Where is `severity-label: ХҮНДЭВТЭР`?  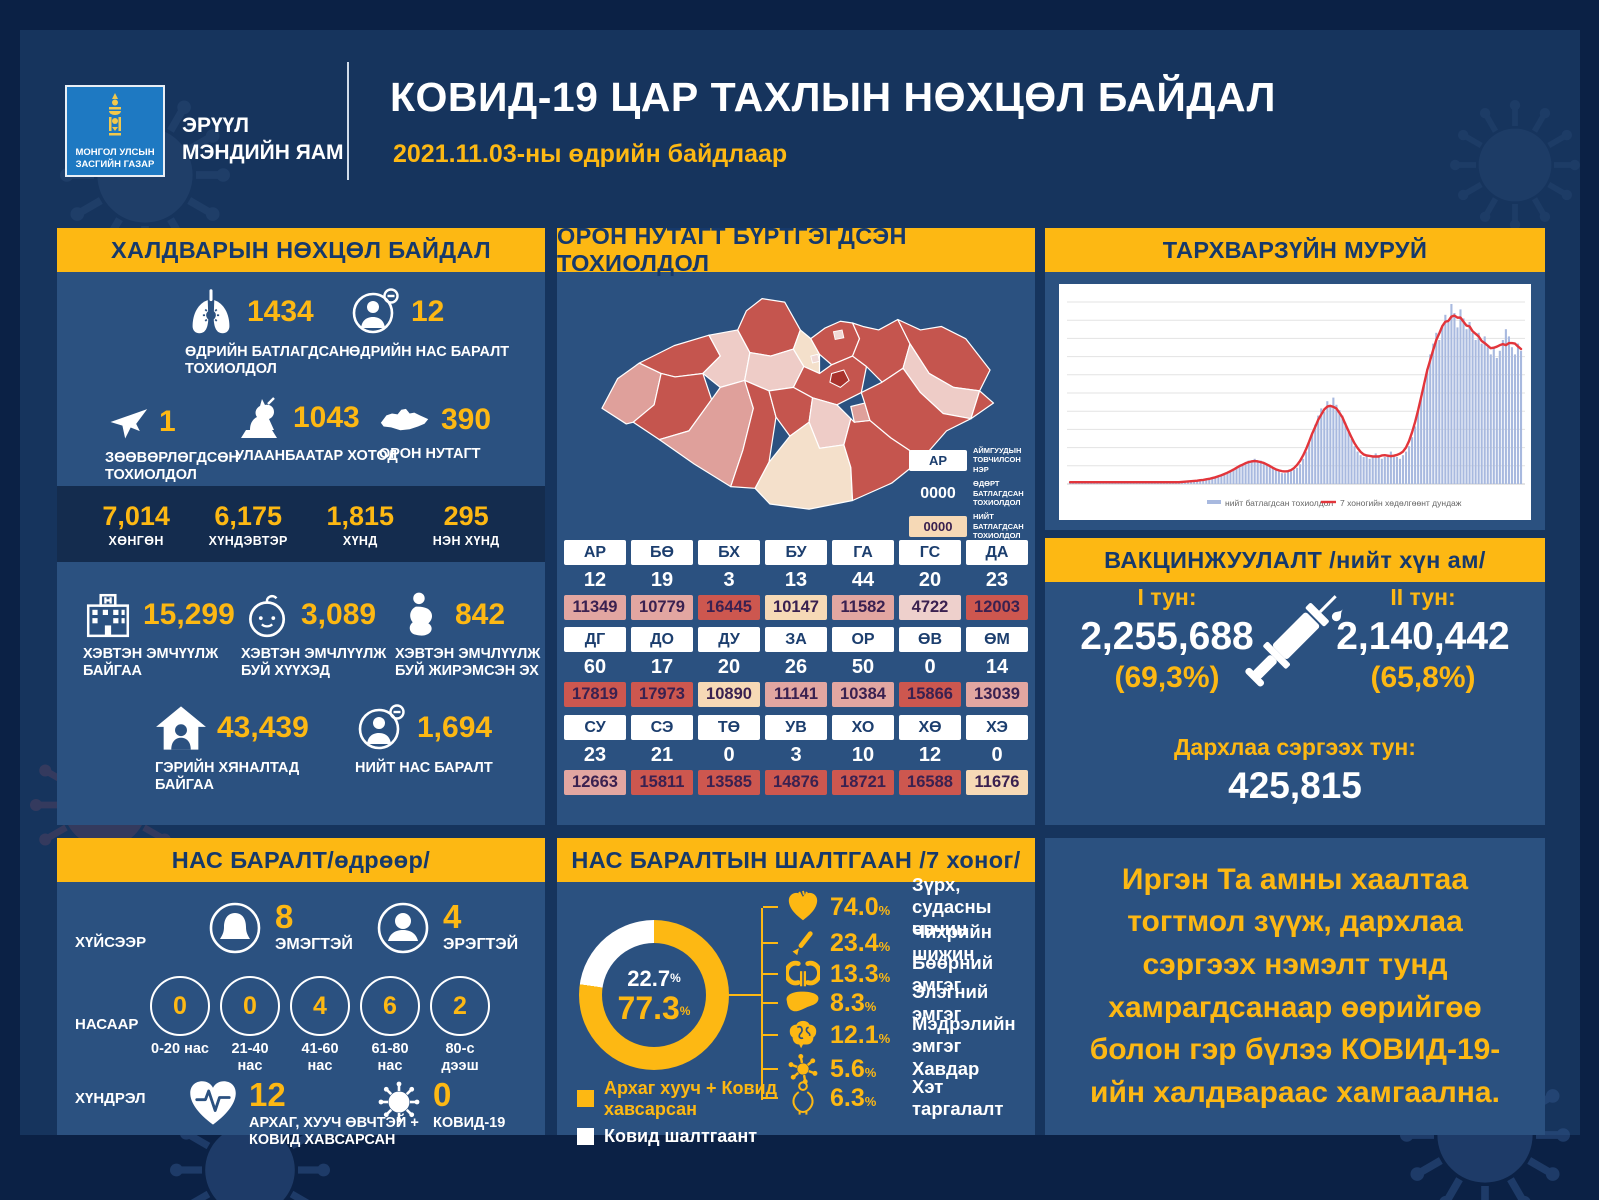 severity-label: ХҮНДЭВТЭР is located at coordinates (248, 540).